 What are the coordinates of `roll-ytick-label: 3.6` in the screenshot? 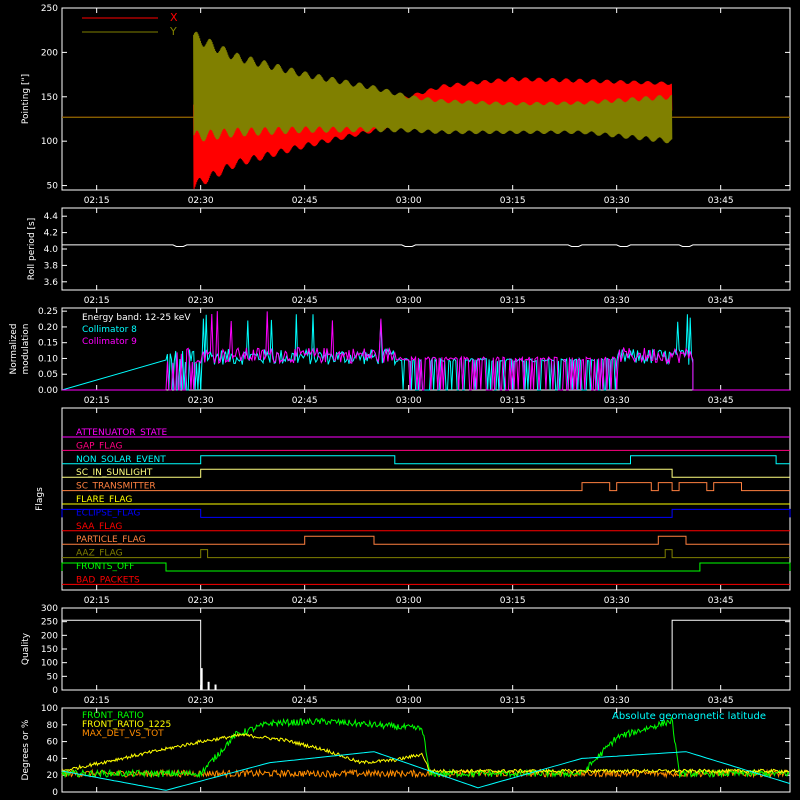 It's located at (51, 283).